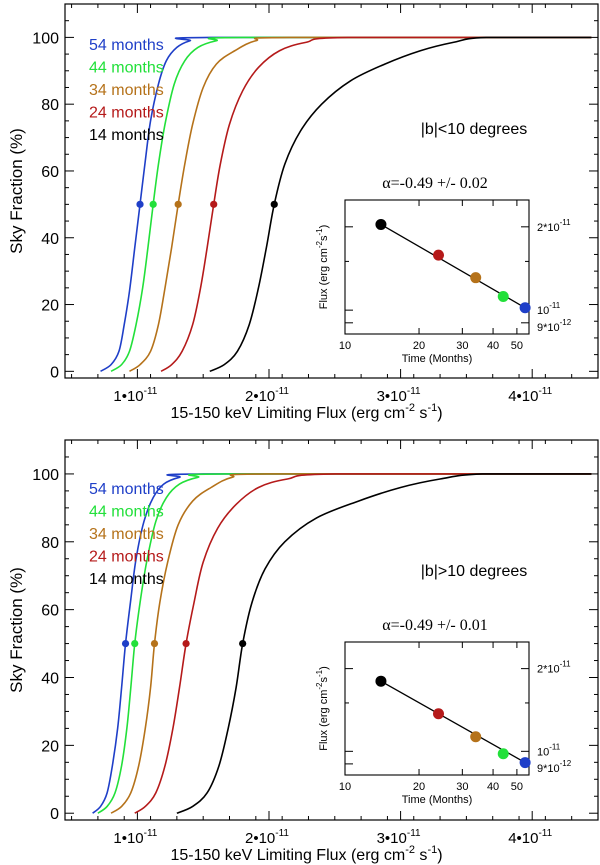  I want to click on median-marker-54-months, so click(140, 204).